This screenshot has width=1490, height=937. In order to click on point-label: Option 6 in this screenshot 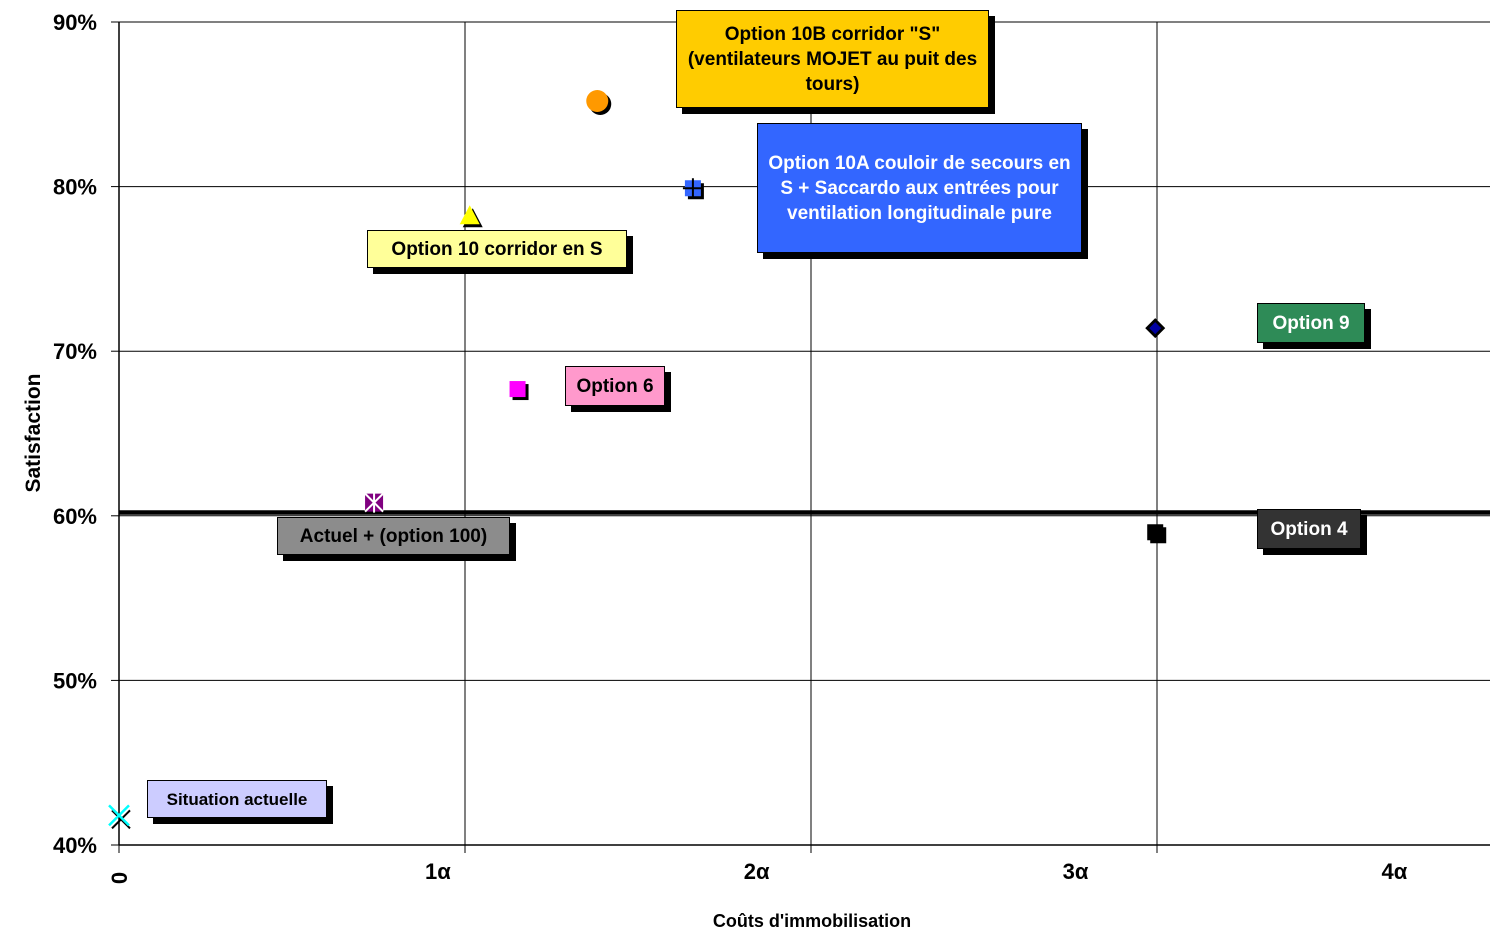, I will do `click(615, 386)`.